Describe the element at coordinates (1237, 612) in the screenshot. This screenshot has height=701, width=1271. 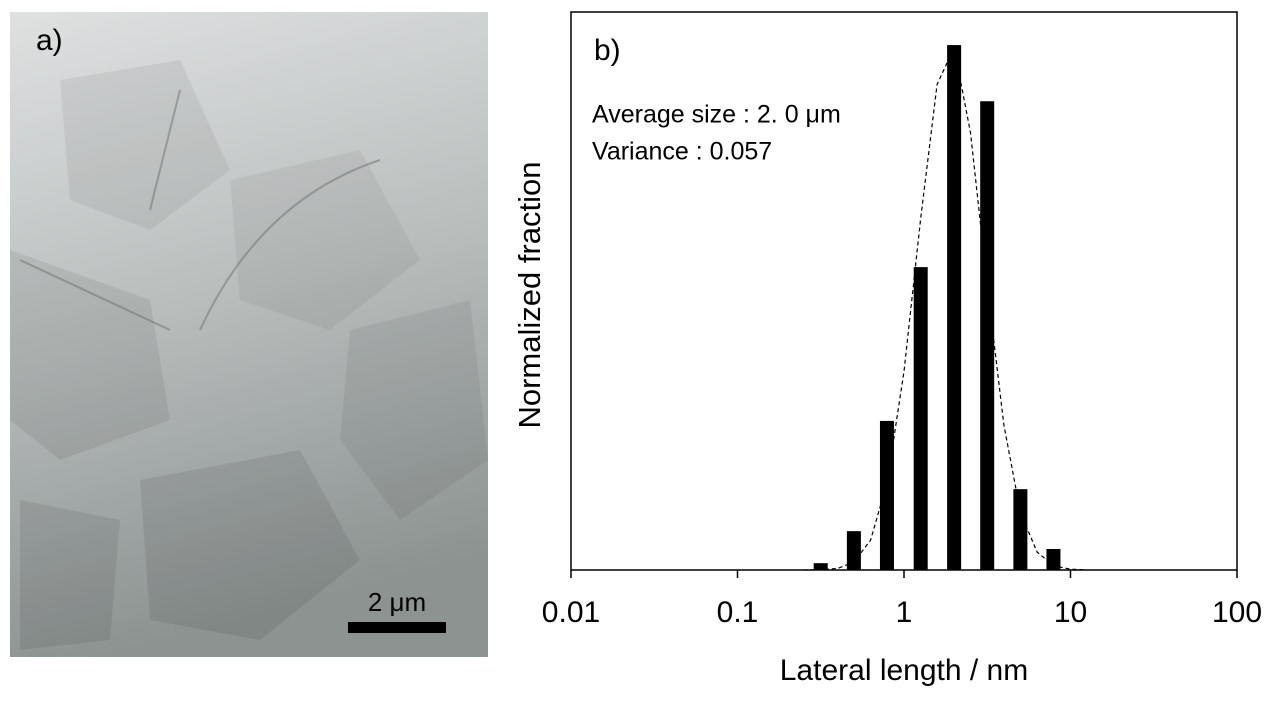
I see `x-tick-label: 100` at that location.